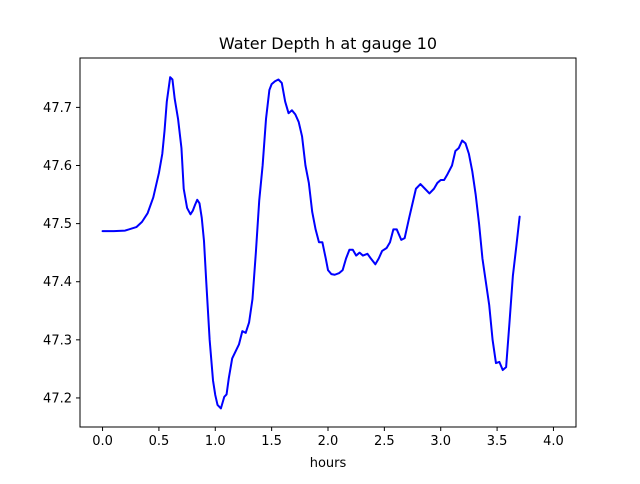  I want to click on y-tick-label: 47.7, so click(57, 108).